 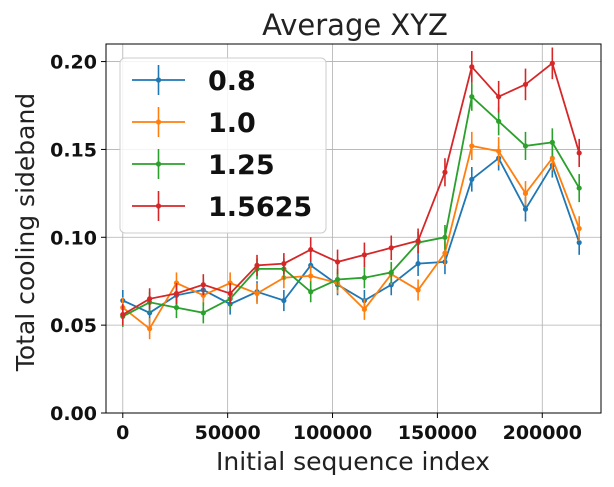 I want to click on x-tick-label: 150000, so click(x=437, y=433).